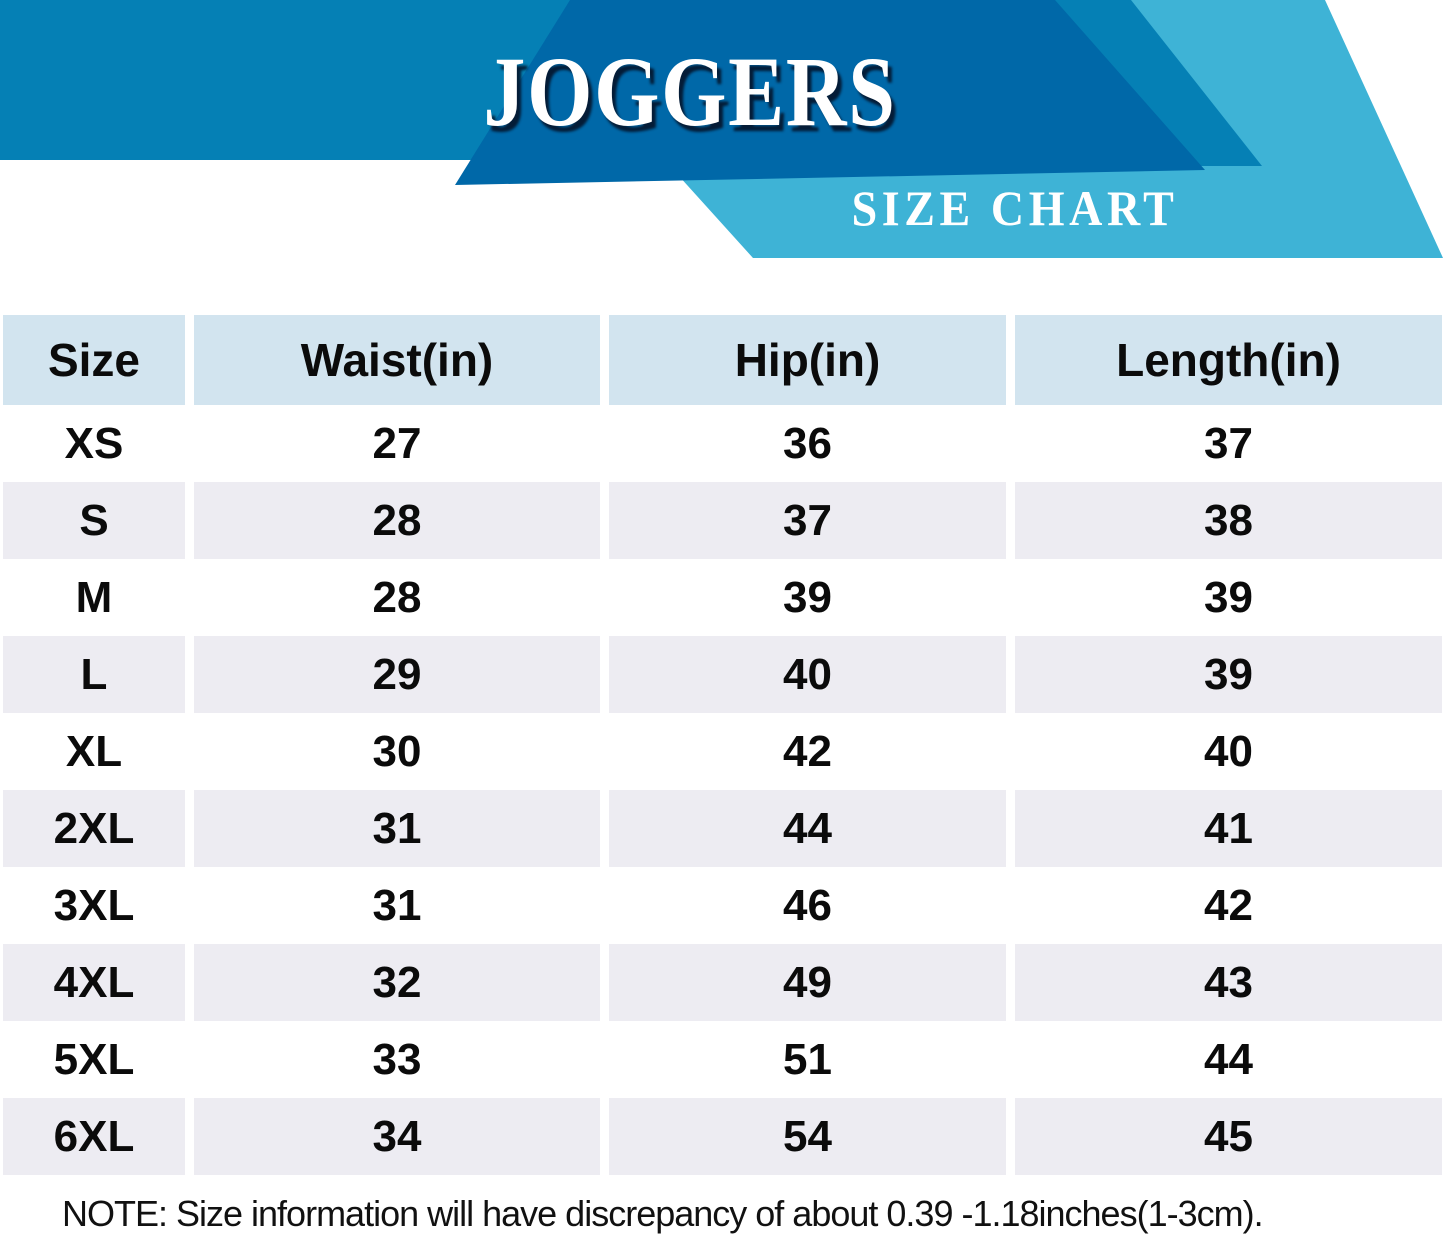  What do you see at coordinates (1228, 1059) in the screenshot?
I see `length-cell: 44` at bounding box center [1228, 1059].